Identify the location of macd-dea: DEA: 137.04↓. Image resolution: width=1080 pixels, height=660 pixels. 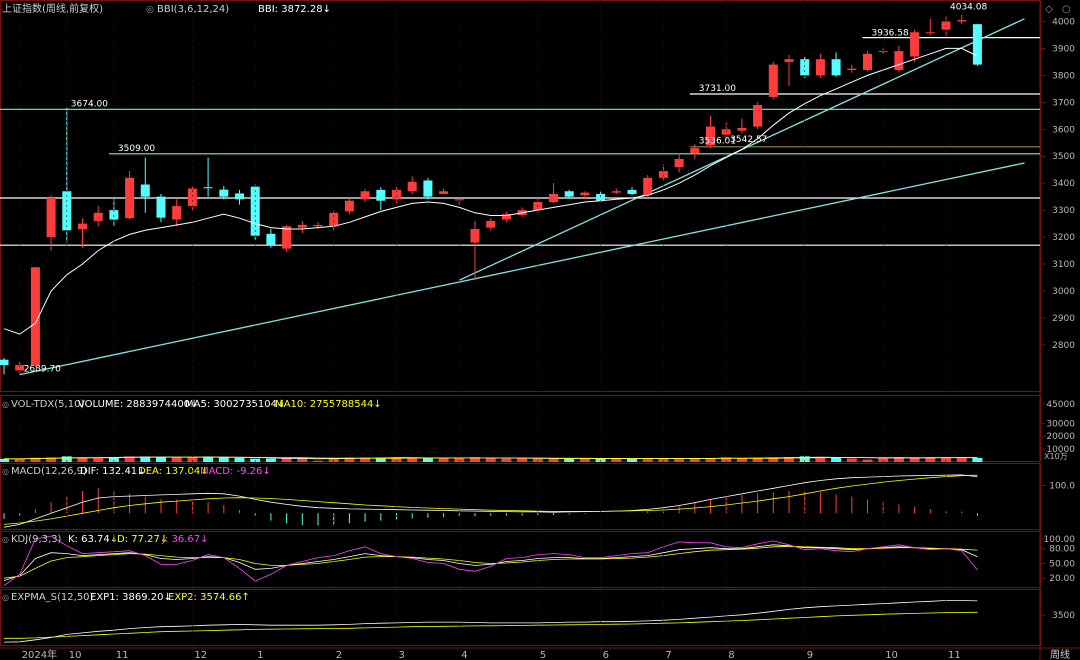
(173, 471).